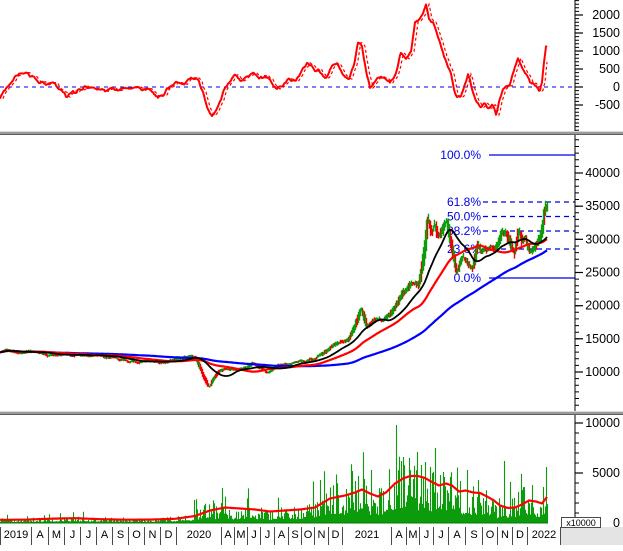  Describe the element at coordinates (602, 339) in the screenshot. I see `y-axis-tick-label: 15000` at that location.